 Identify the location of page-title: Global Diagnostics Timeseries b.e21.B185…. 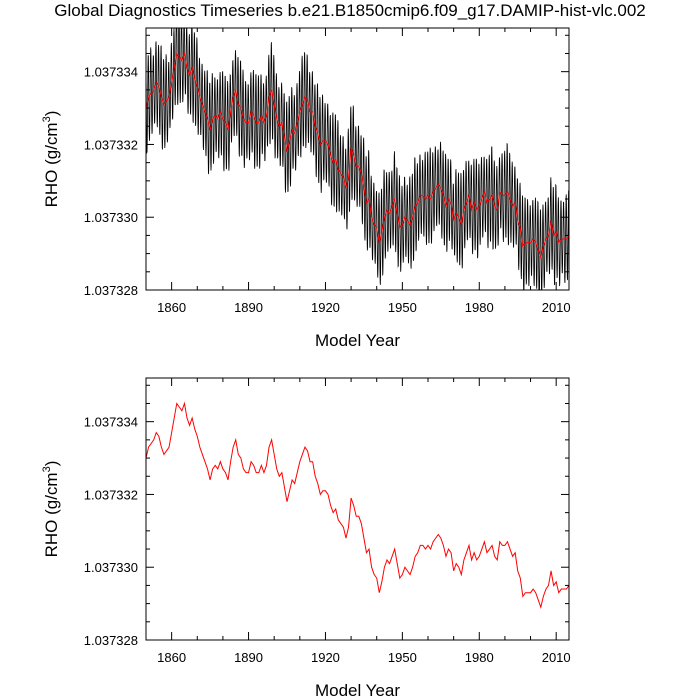
(350, 10).